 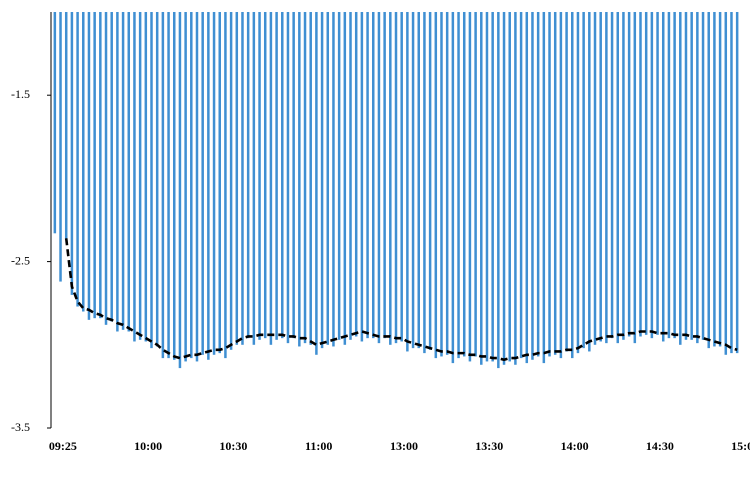 I want to click on y-tick-label: -2.5, so click(x=20, y=260).